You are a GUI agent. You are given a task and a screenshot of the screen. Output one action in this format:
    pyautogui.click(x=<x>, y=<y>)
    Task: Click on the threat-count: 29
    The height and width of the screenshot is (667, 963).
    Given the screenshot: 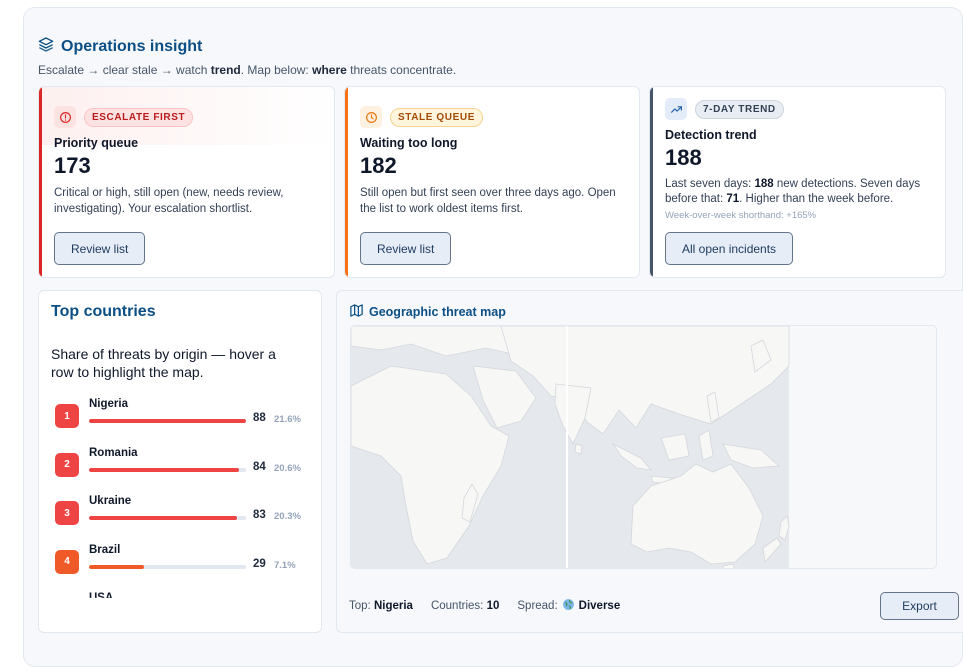 What is the action you would take?
    pyautogui.click(x=259, y=563)
    